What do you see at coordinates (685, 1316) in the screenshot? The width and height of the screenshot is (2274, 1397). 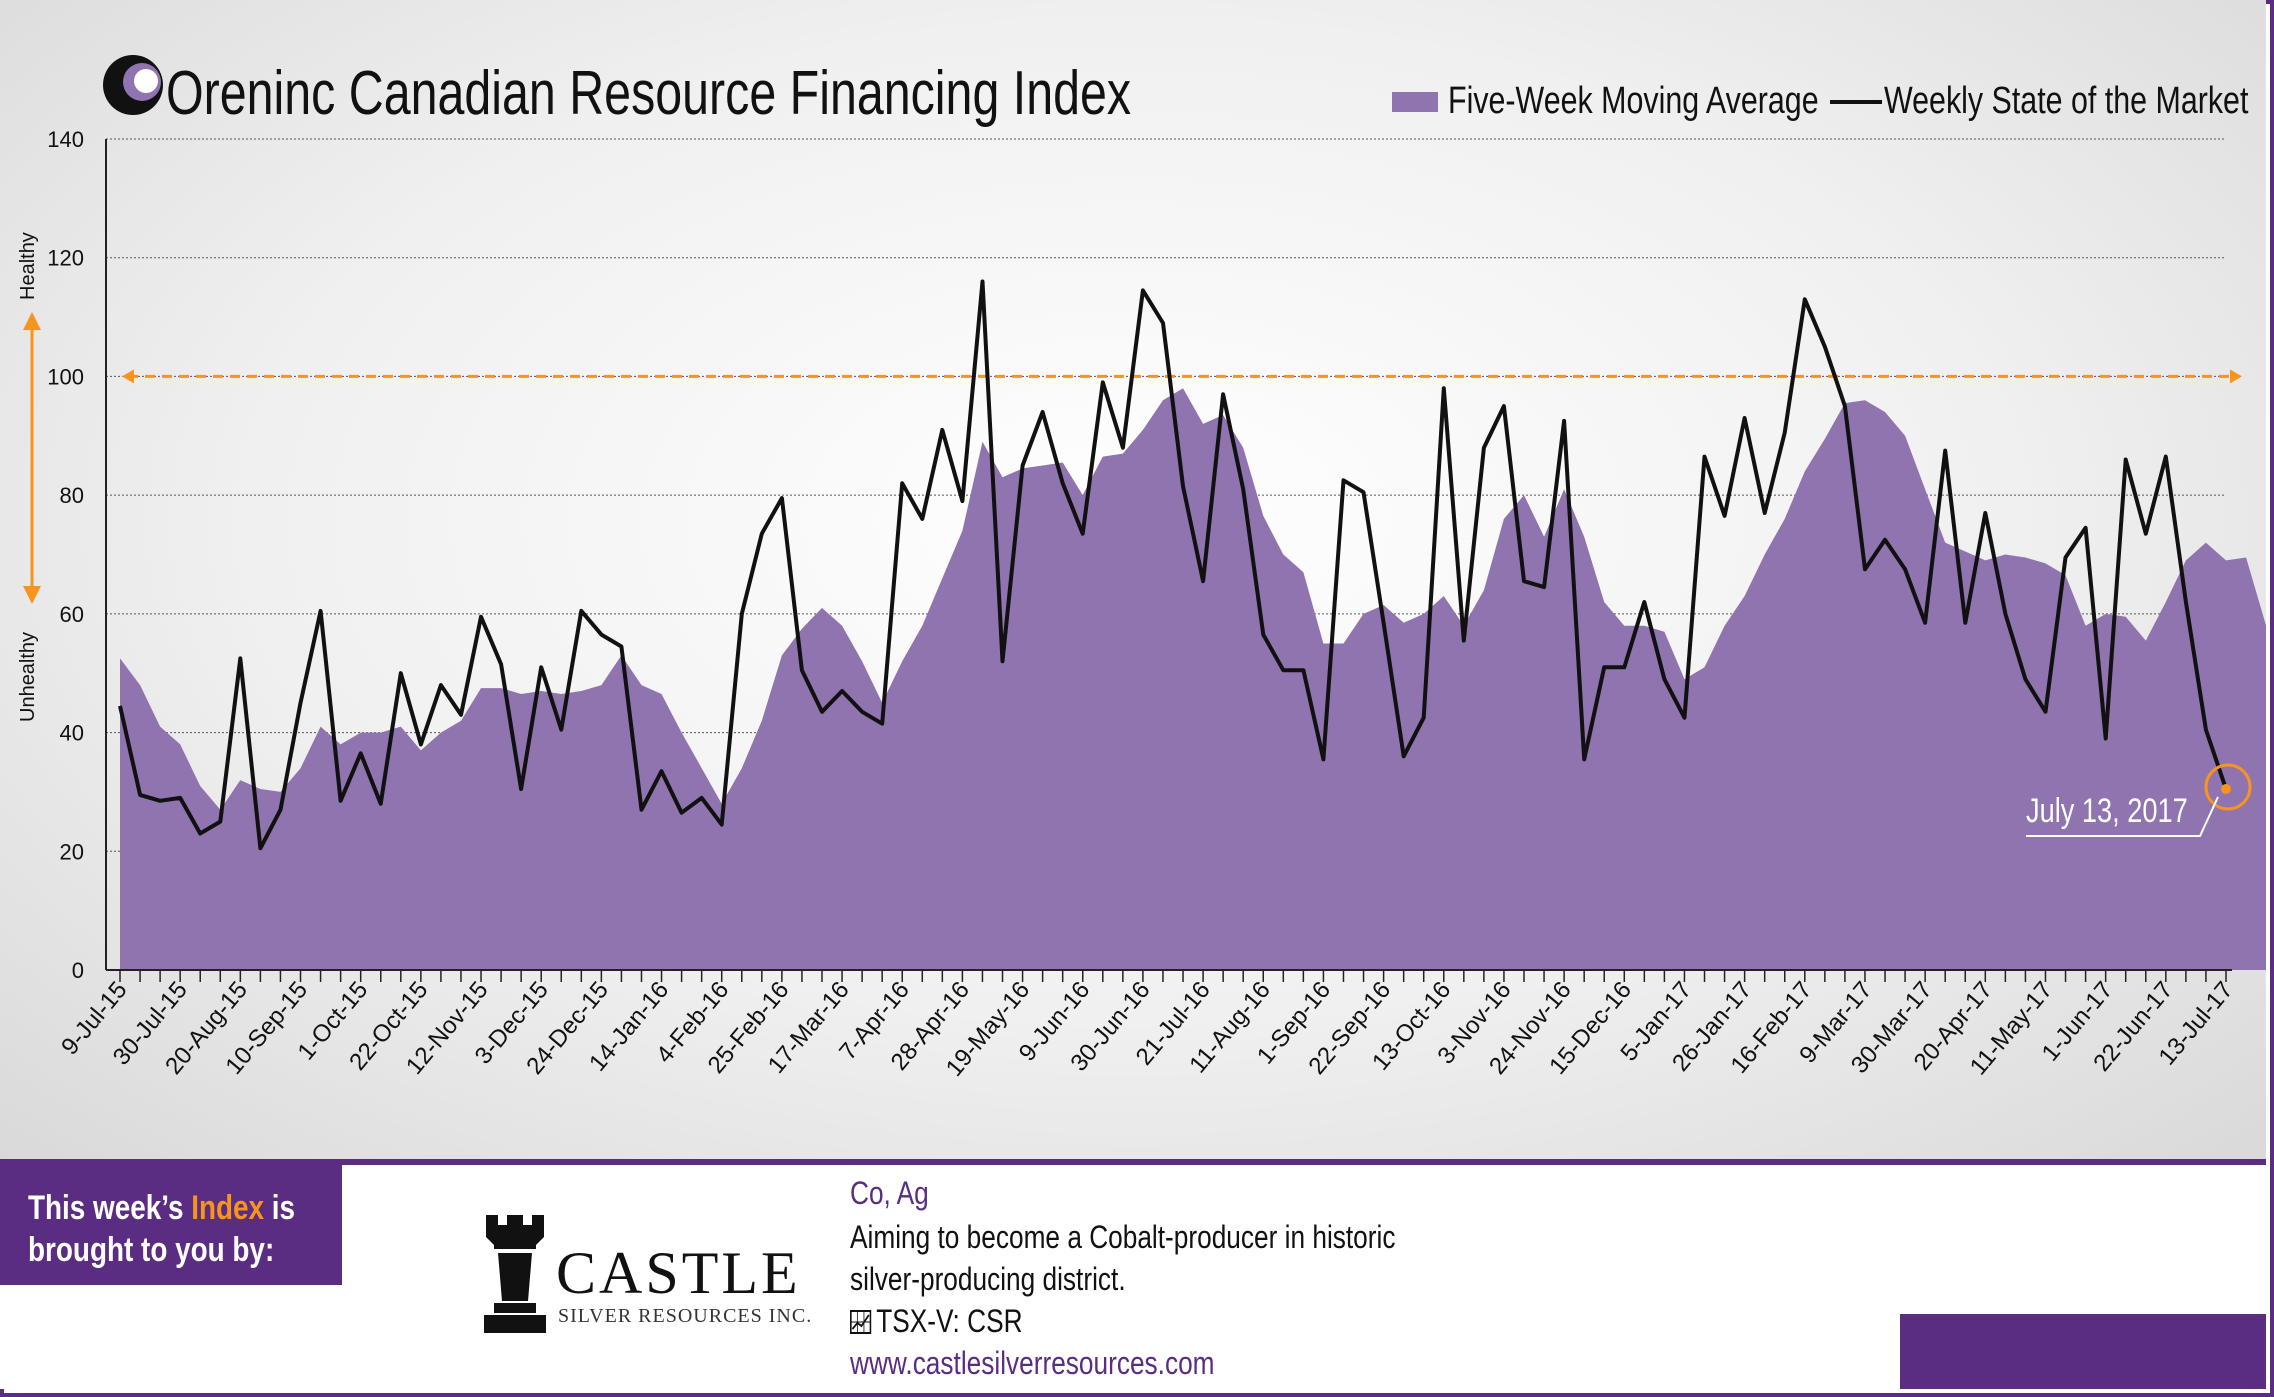 I see `company-subtitle: SILVER RESOURCES INC.` at bounding box center [685, 1316].